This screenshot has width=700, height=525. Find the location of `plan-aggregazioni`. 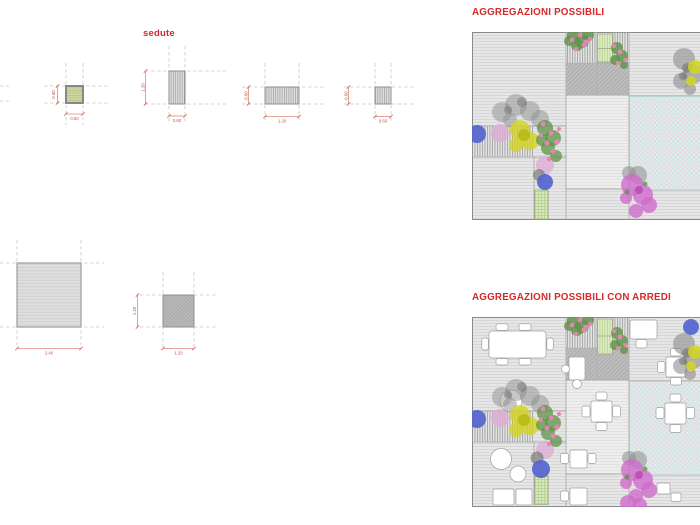

plan-aggregazioni is located at coordinates (586, 126).